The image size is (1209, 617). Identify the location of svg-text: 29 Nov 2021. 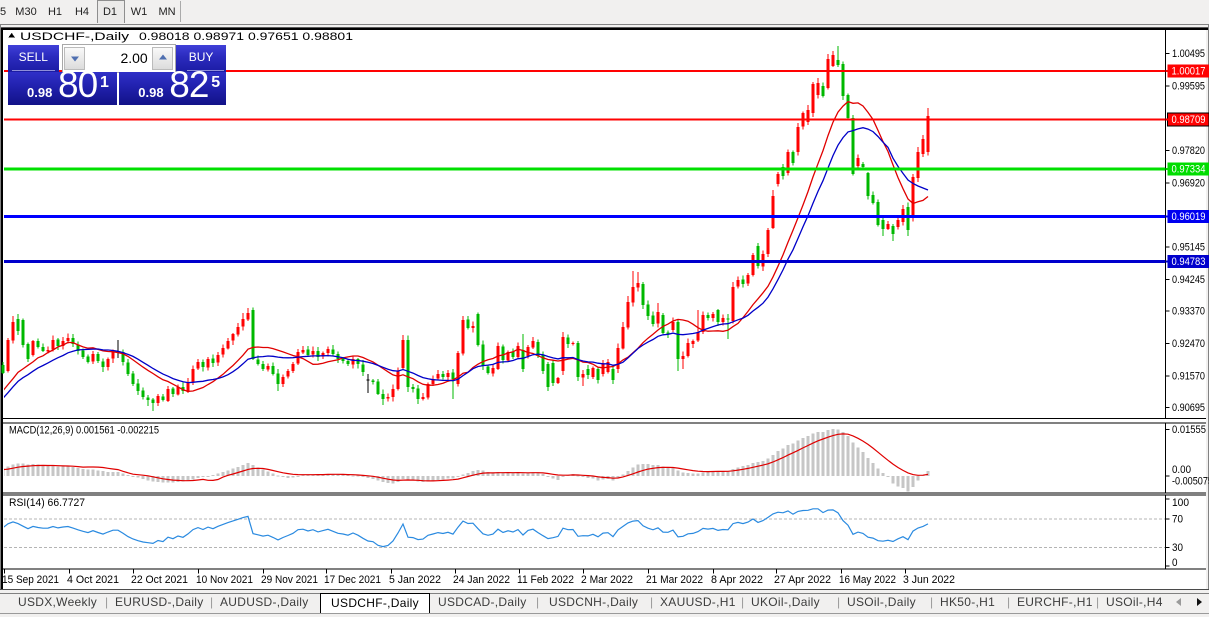
(289, 580).